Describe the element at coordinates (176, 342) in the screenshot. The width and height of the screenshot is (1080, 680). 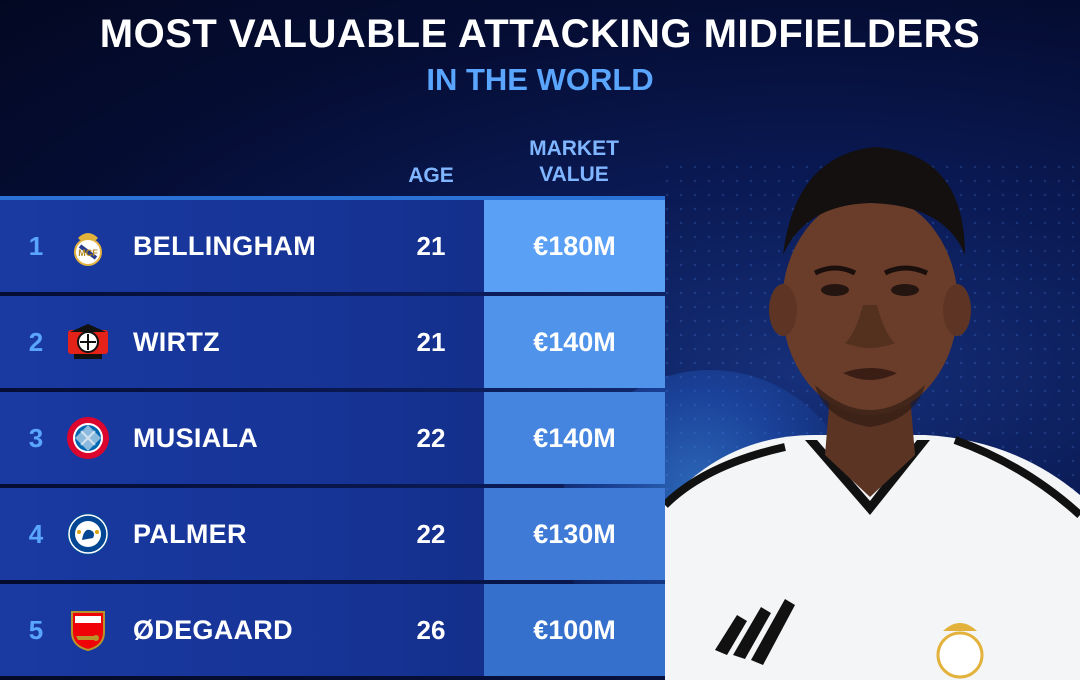
I see `player-name: WIRTZ` at that location.